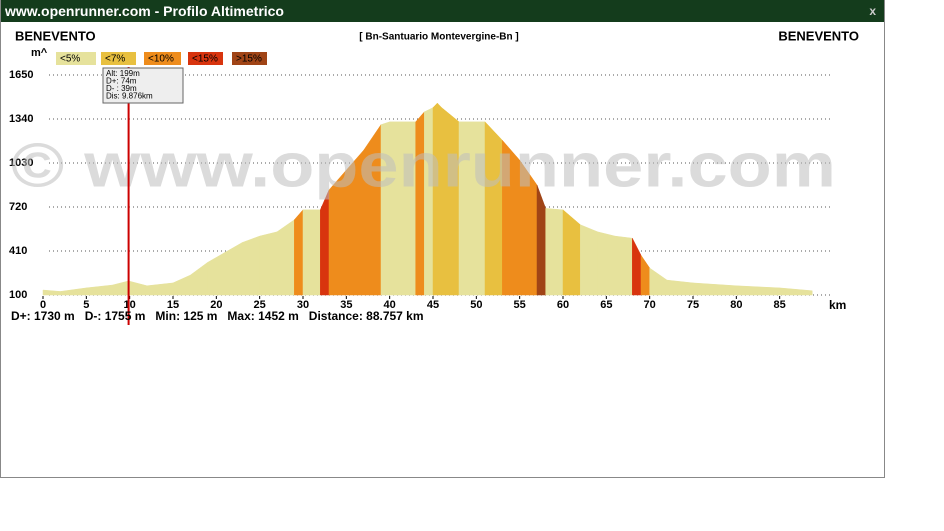 The height and width of the screenshot is (531, 944). What do you see at coordinates (216, 305) in the screenshot?
I see `x-tick-label: 20` at bounding box center [216, 305].